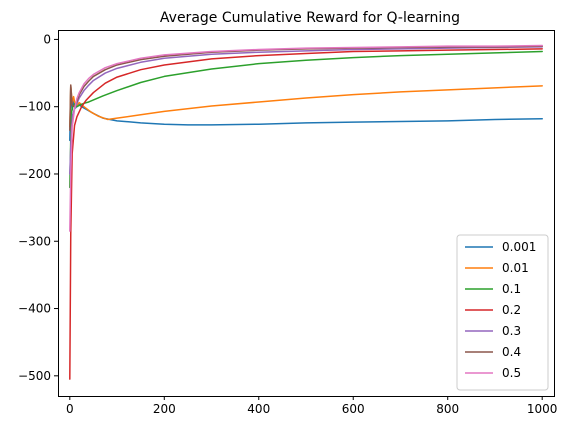 The image size is (563, 433). Describe the element at coordinates (34, 376) in the screenshot. I see `y-tick-label: −500` at that location.